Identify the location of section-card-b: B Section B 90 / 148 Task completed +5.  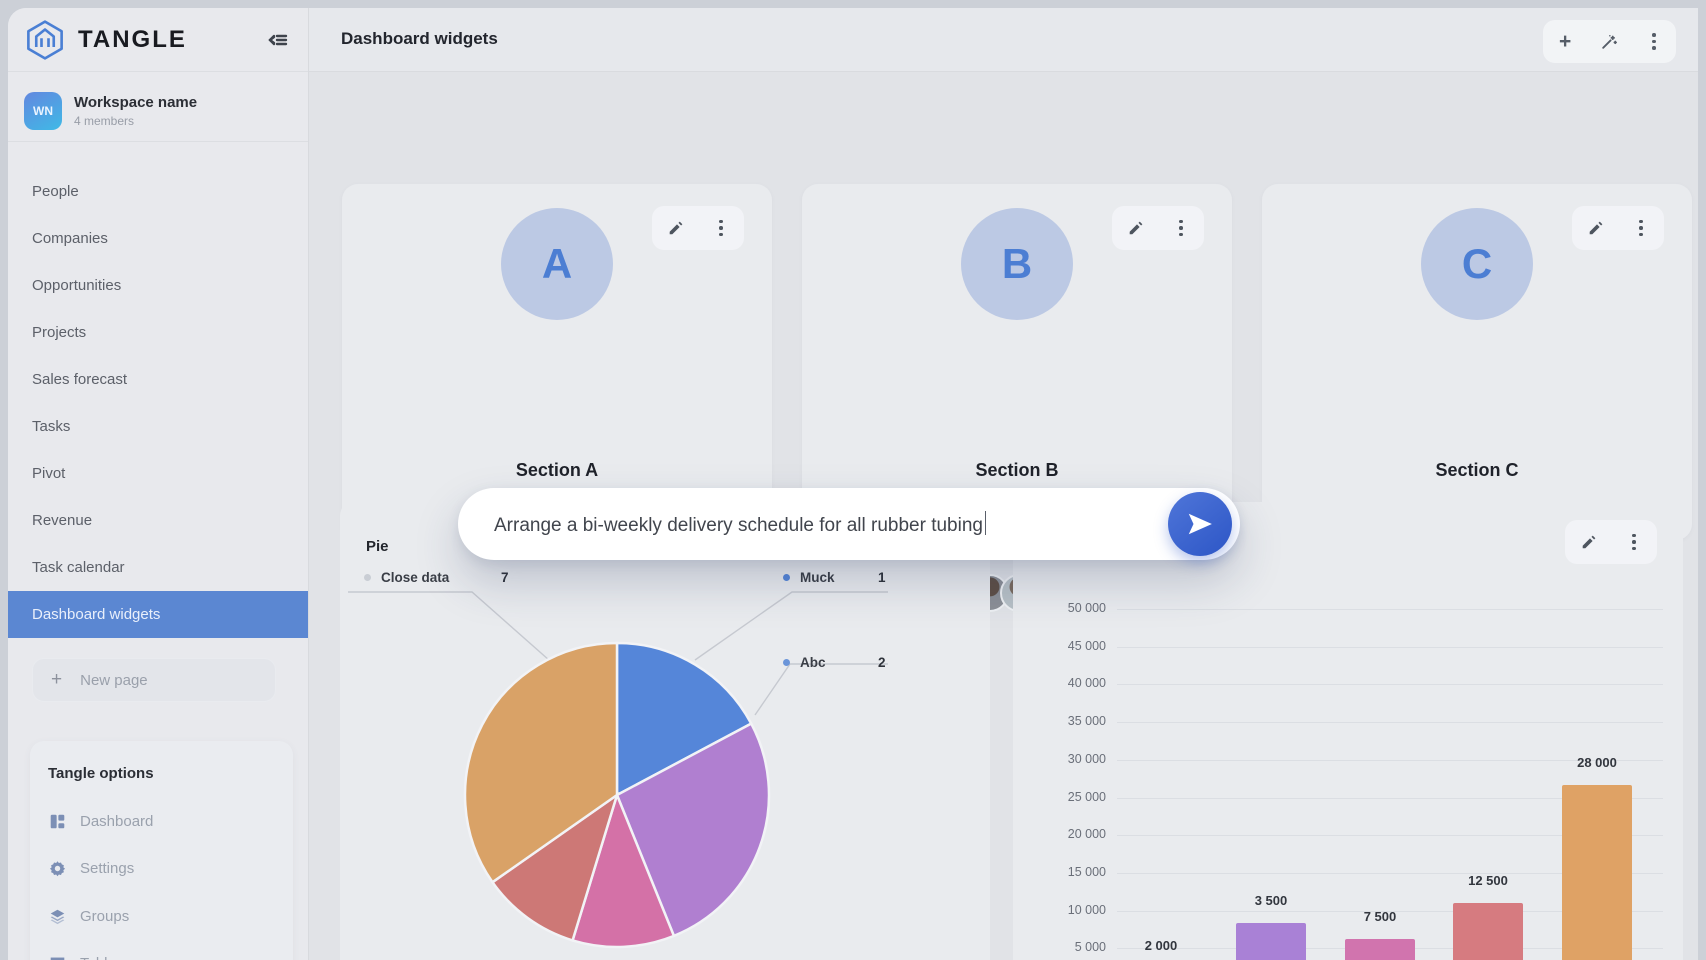
(1017, 398).